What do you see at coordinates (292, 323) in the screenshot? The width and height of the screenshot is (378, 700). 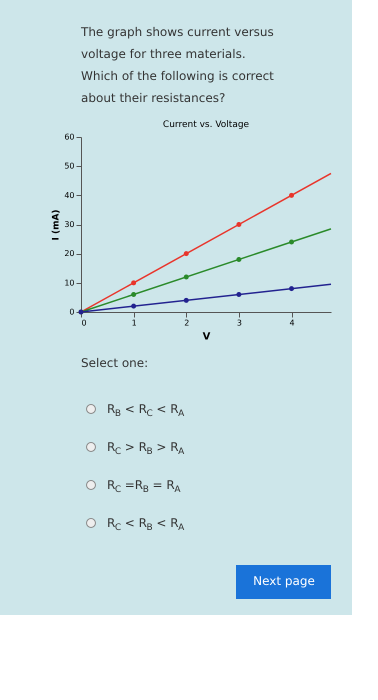 I see `x-tick-label: 4` at bounding box center [292, 323].